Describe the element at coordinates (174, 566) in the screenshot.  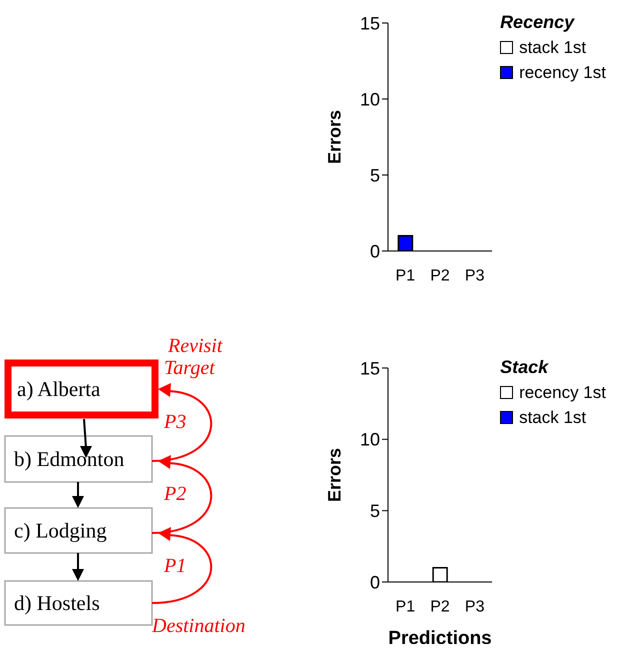
I see `text: P1` at that location.